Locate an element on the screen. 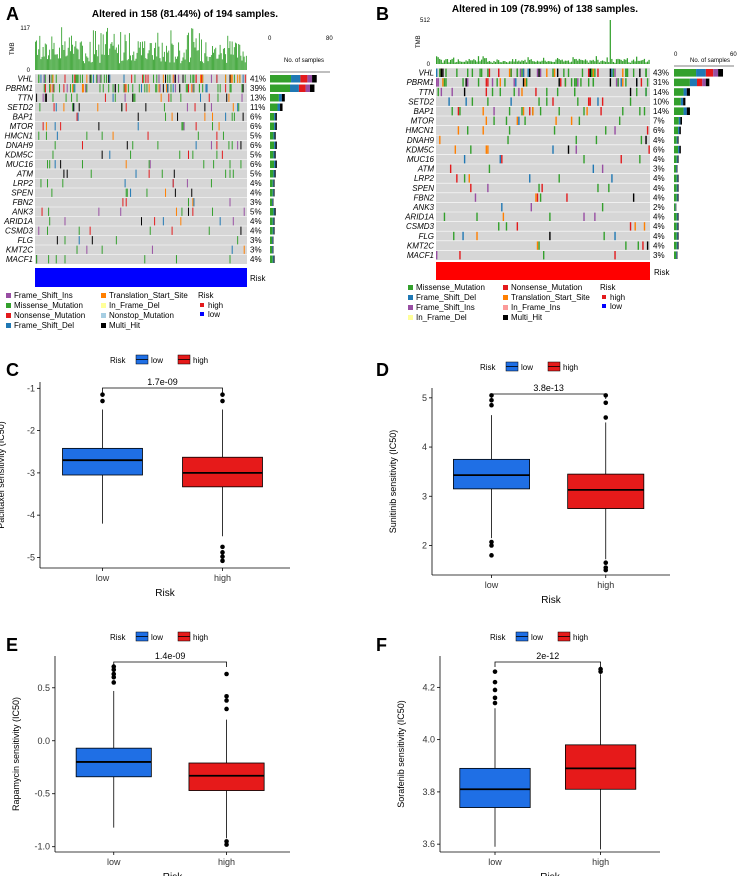 This screenshot has width=740, height=876. gene-label: LRP2 is located at coordinates (424, 178).